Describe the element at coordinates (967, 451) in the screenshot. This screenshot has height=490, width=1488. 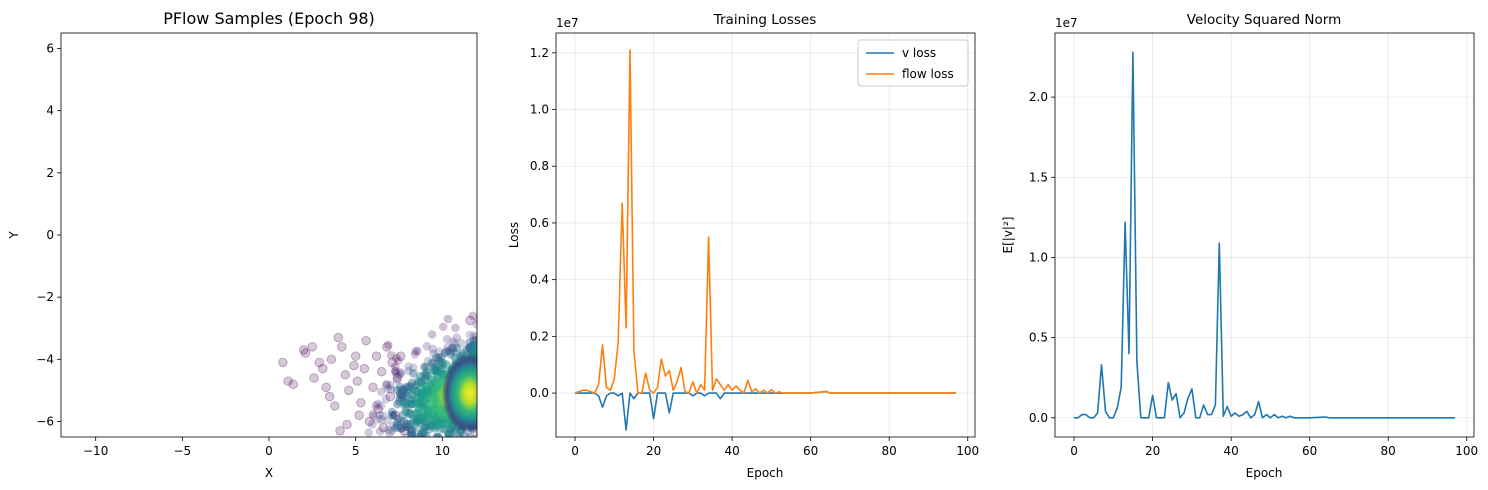
I see `losses-x-tick-label: 100` at that location.